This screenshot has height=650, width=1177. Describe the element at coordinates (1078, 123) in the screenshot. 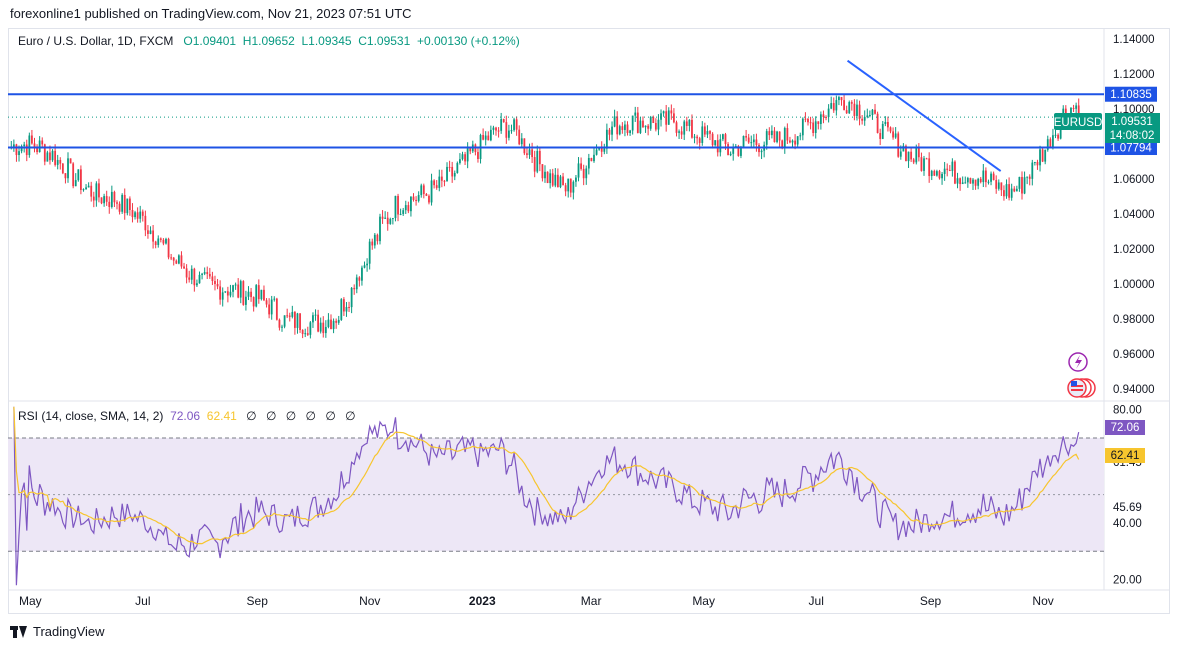

I see `symbol-label: EURUSD` at that location.